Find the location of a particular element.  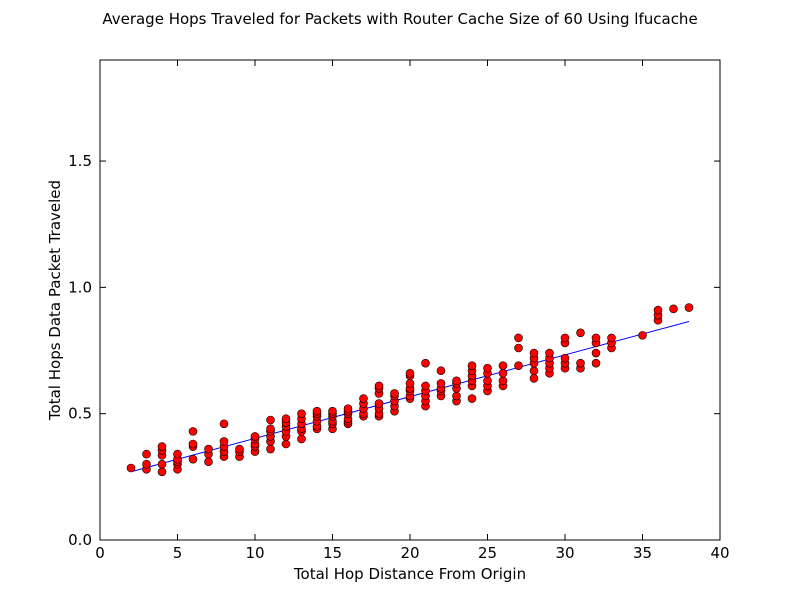

x-tick-label: 20 is located at coordinates (409, 553).